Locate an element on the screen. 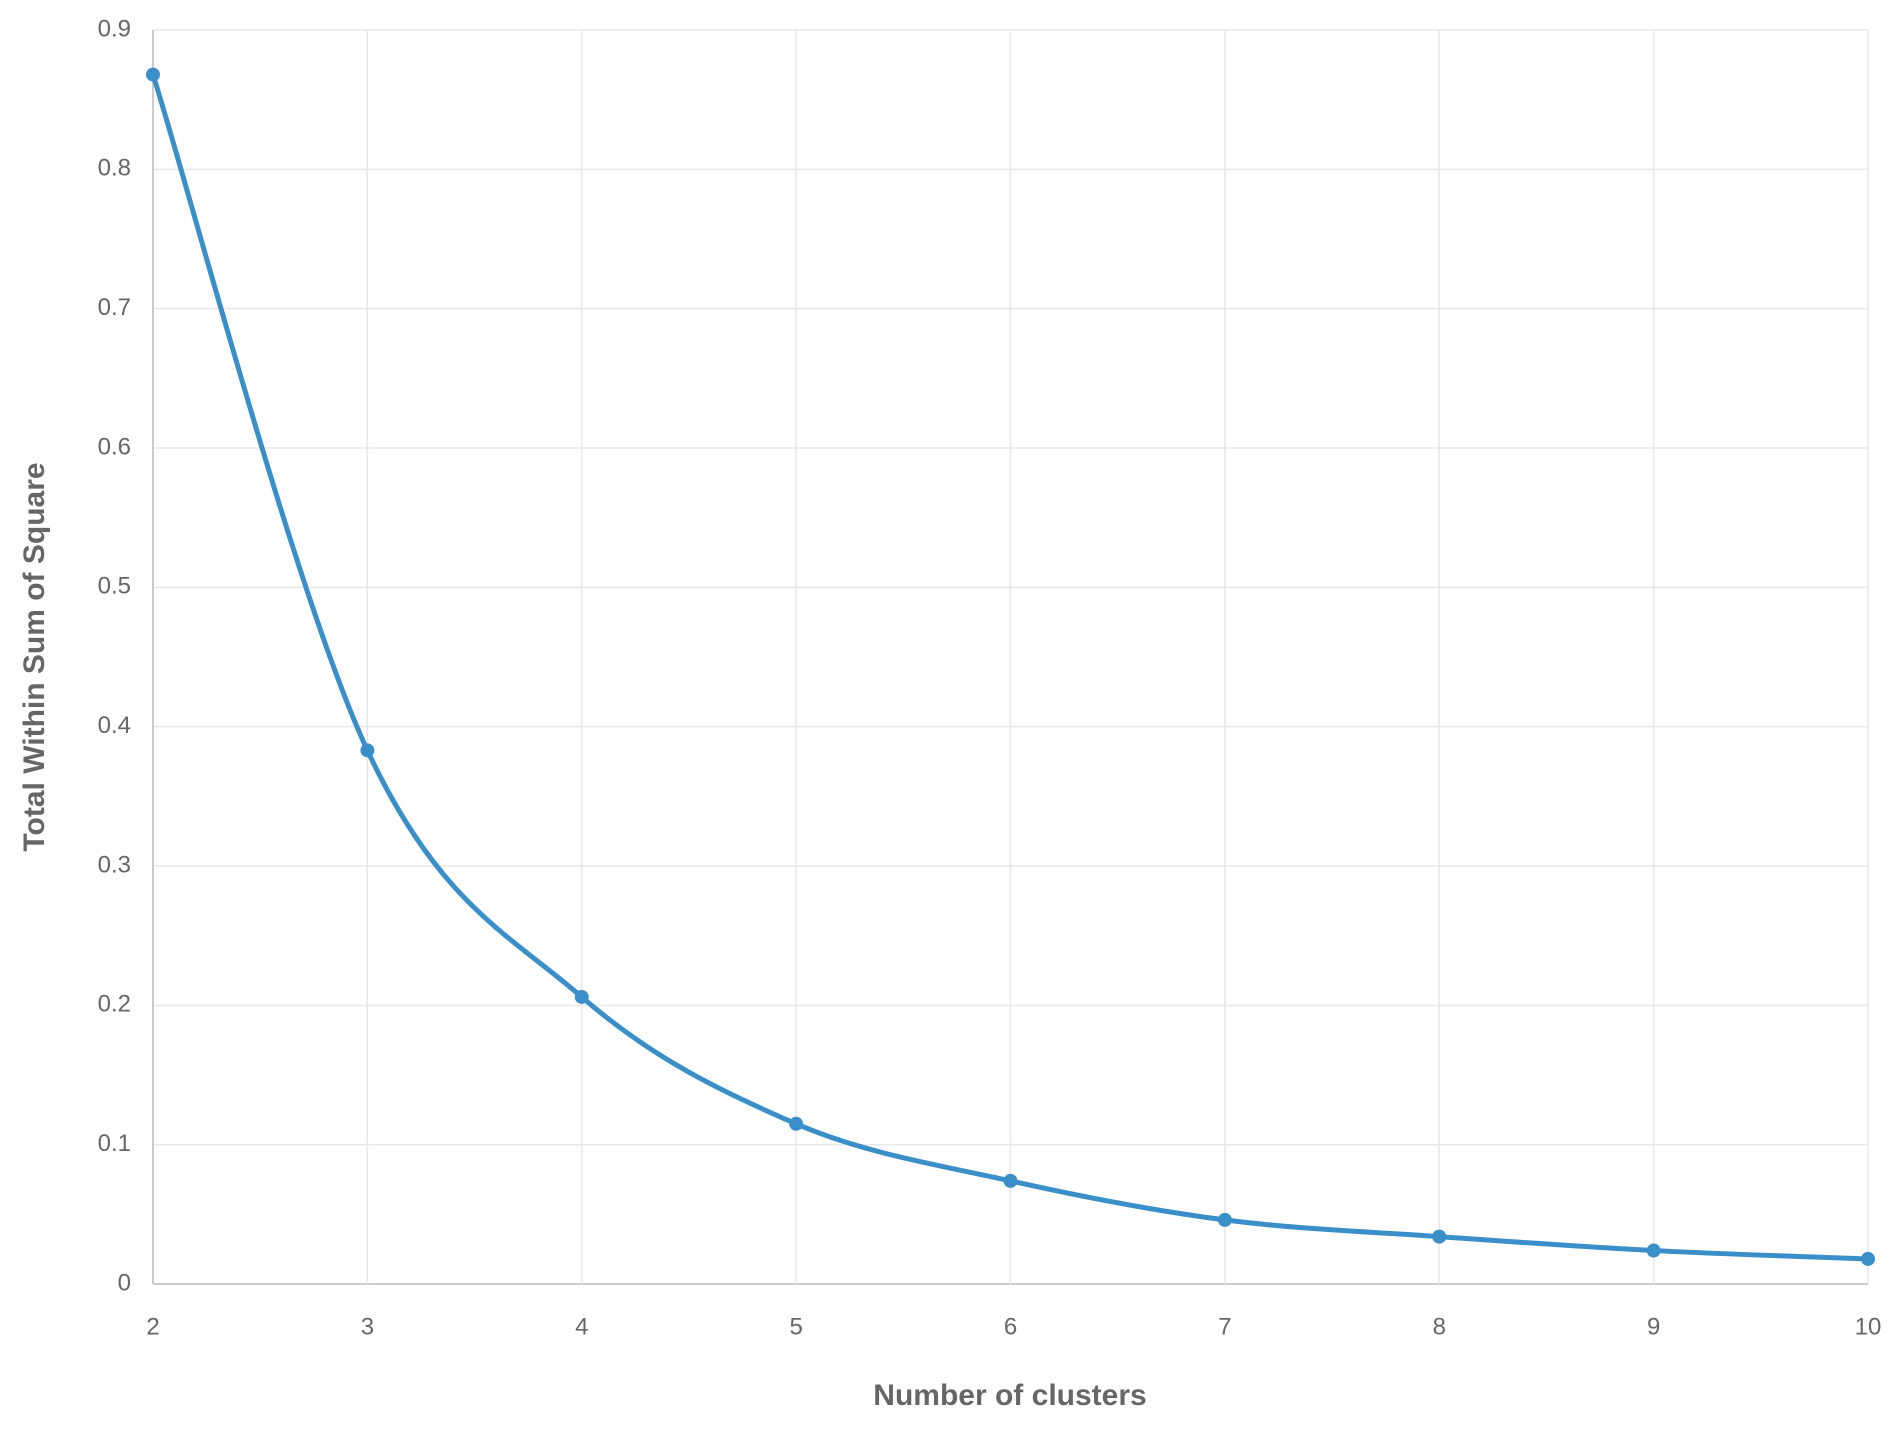 This screenshot has width=1901, height=1435. x-axis-title: Number of clusters is located at coordinates (1009, 1395).